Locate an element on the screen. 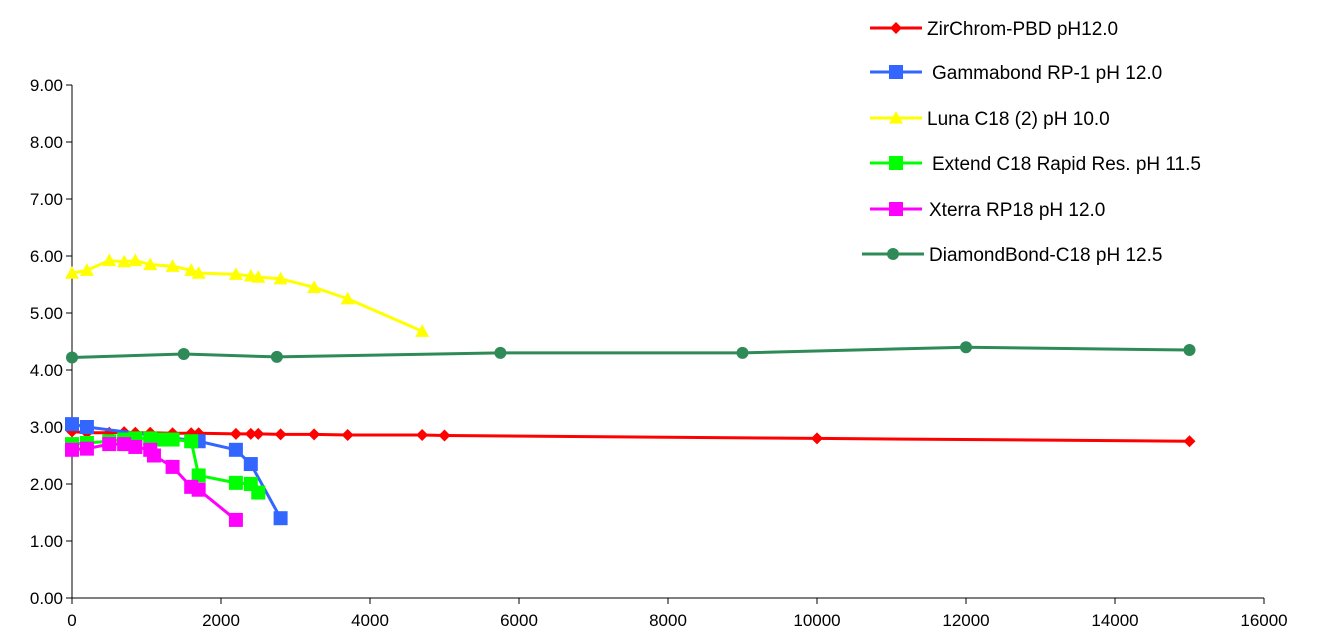 This screenshot has width=1317, height=640. legend-label: Gammabond RP-1 pH 12.0 is located at coordinates (1047, 73).